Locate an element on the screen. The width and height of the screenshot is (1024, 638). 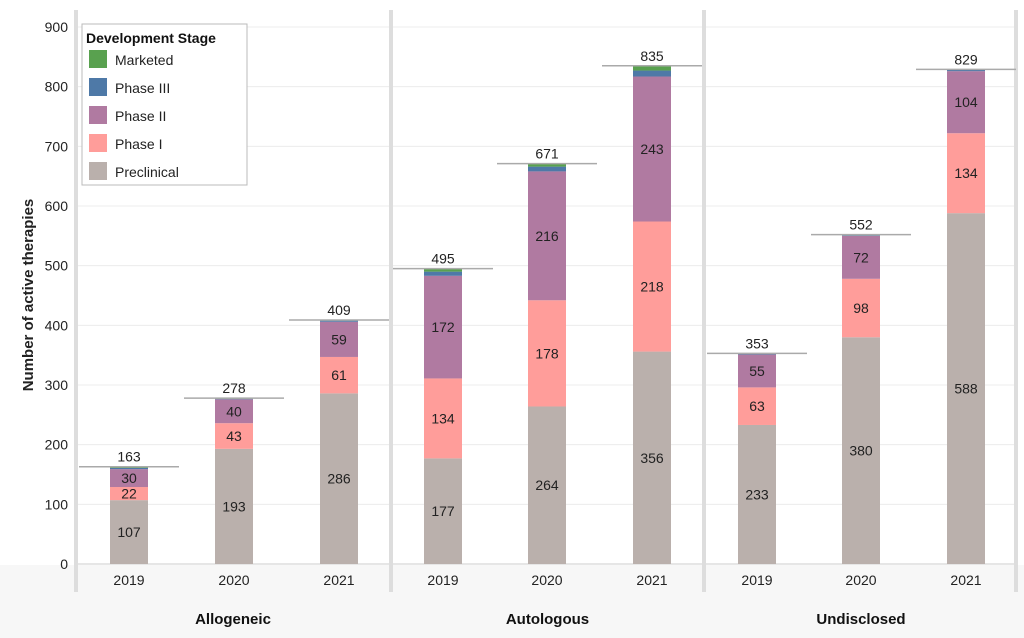
data-label: 43 is located at coordinates (234, 436).